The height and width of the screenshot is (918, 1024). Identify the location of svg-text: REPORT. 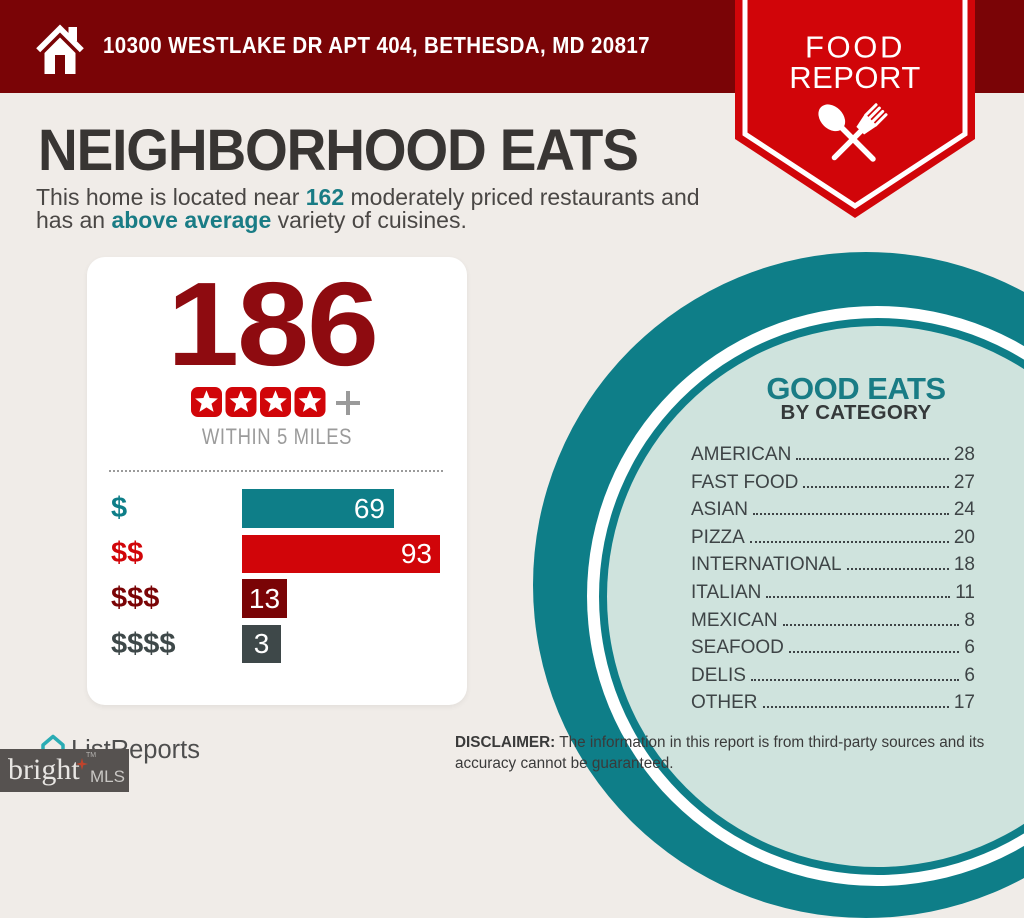
(855, 77).